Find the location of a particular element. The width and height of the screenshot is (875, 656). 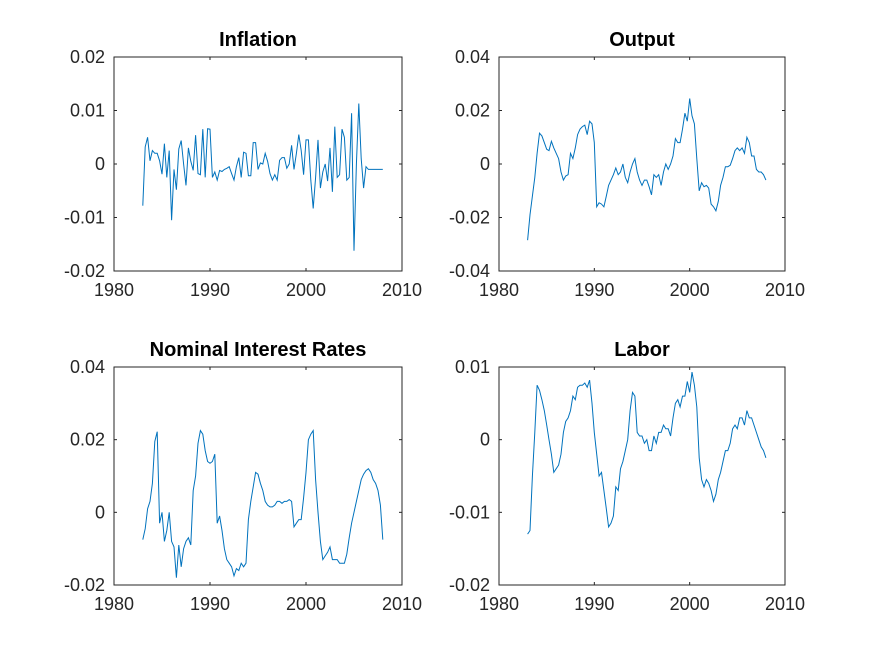

nominal-interest-rates-xtick-label: 1990 is located at coordinates (210, 604).